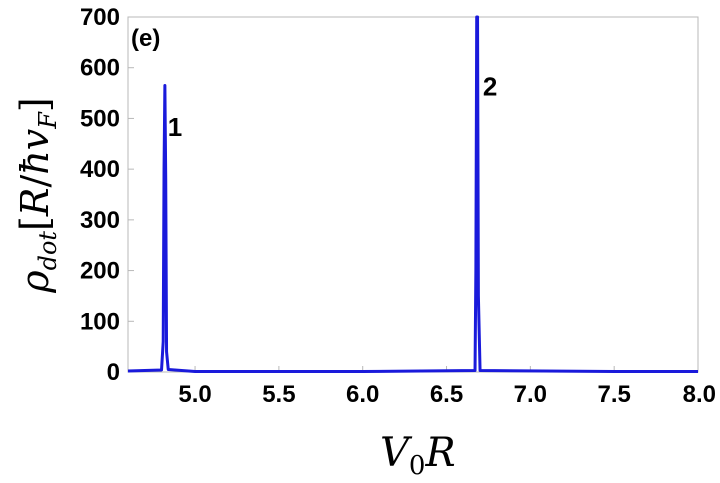 Image resolution: width=720 pixels, height=483 pixels. Describe the element at coordinates (100, 68) in the screenshot. I see `y-tick-label: 600` at that location.